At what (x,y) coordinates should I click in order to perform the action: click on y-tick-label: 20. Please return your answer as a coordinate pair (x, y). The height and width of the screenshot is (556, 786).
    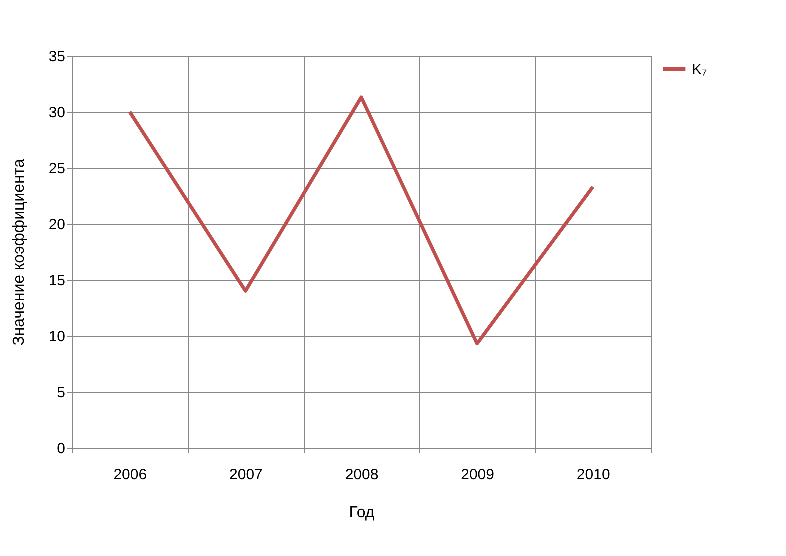
    Looking at the image, I should click on (57, 225).